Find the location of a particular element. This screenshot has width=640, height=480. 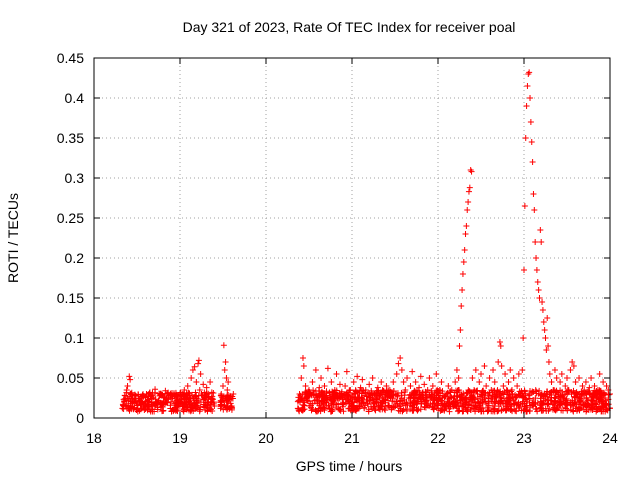

x-tick-label: 24 is located at coordinates (610, 438).